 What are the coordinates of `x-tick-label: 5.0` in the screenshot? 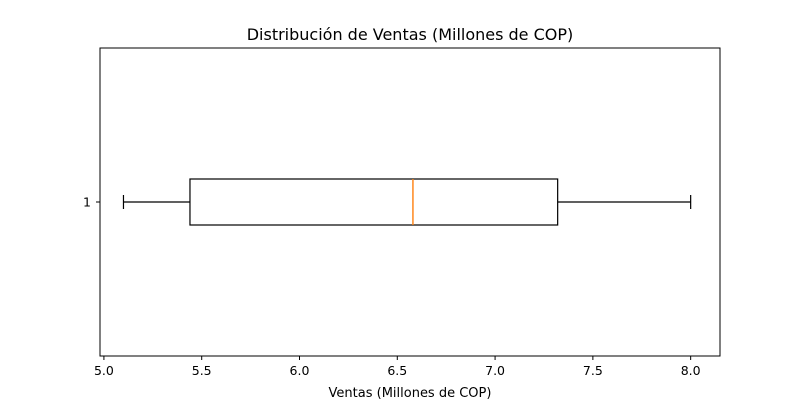 It's located at (104, 370).